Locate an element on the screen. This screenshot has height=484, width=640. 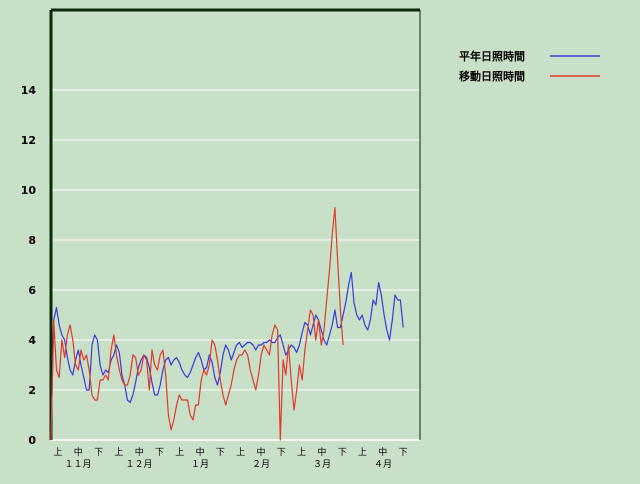
y-tick-label: 14 is located at coordinates (29, 90).